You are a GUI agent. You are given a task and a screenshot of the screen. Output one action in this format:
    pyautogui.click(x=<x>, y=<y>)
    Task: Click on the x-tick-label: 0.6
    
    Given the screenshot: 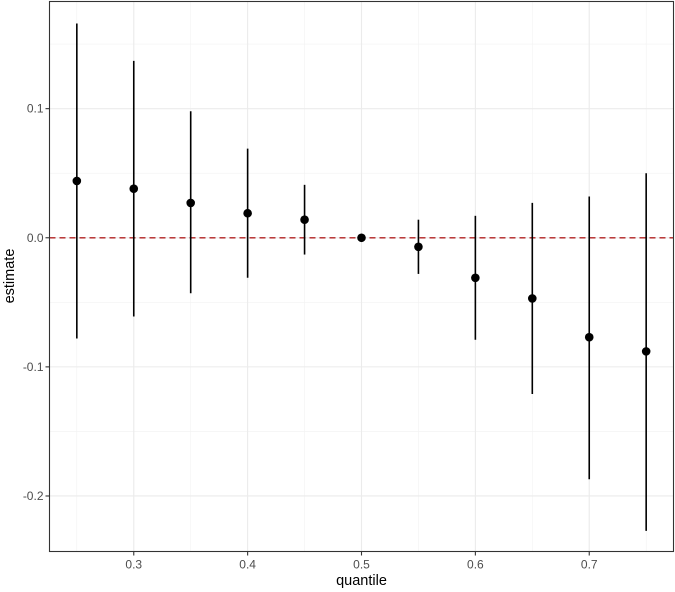 What is the action you would take?
    pyautogui.click(x=475, y=565)
    